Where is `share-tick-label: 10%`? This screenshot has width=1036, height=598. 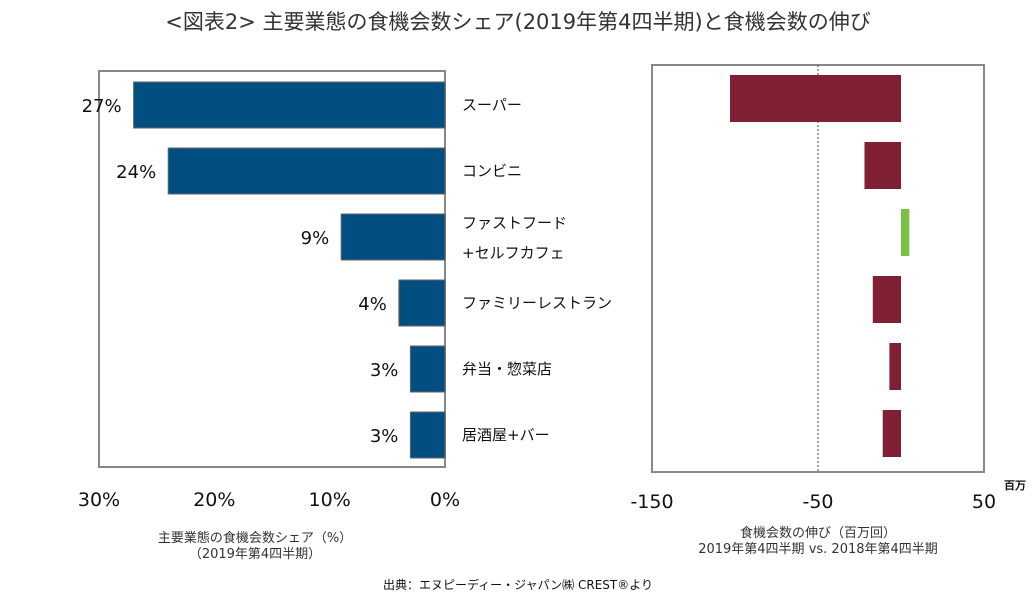
share-tick-label: 10% is located at coordinates (330, 500).